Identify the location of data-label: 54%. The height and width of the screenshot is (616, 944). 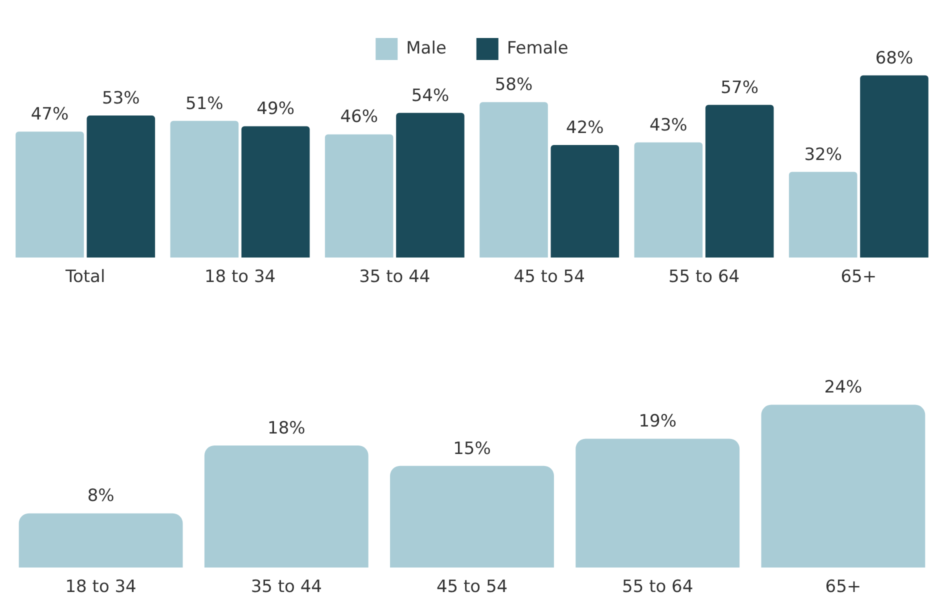
(430, 96).